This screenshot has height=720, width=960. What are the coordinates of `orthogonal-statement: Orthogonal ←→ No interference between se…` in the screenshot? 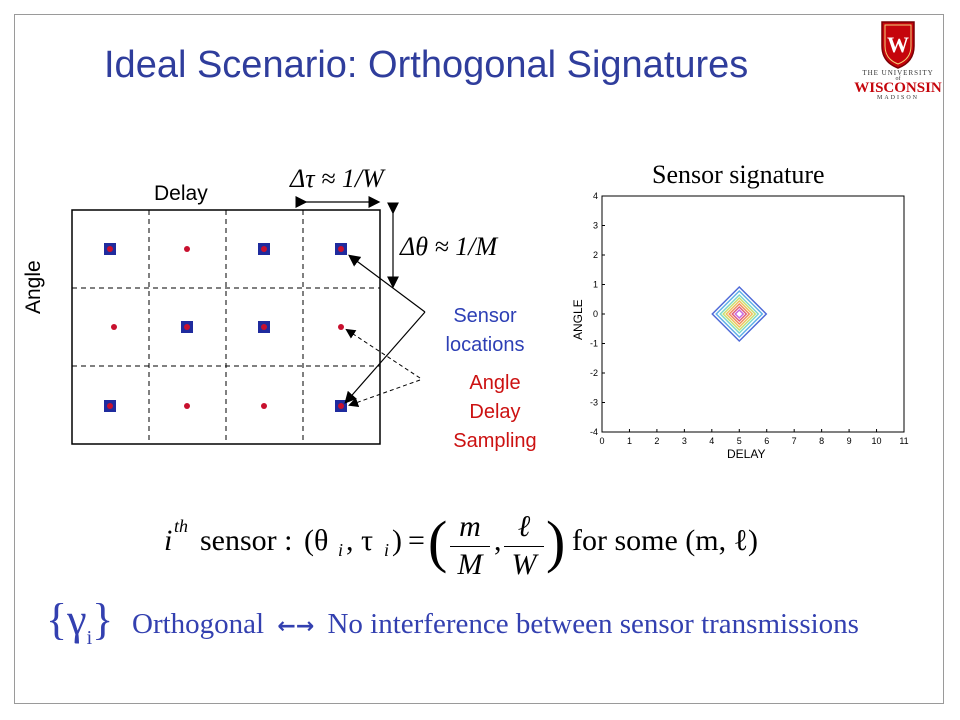 It's located at (495, 624).